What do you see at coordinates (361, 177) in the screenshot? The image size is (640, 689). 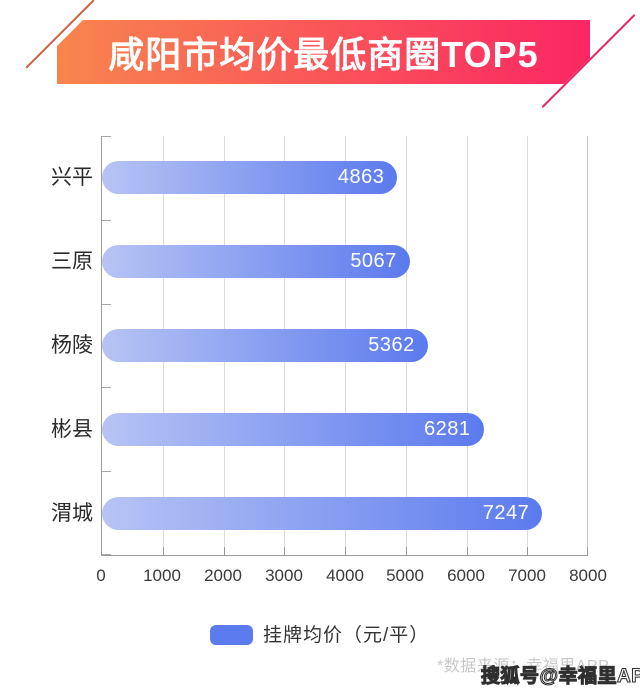 I see `bar-value-label: 4863` at bounding box center [361, 177].